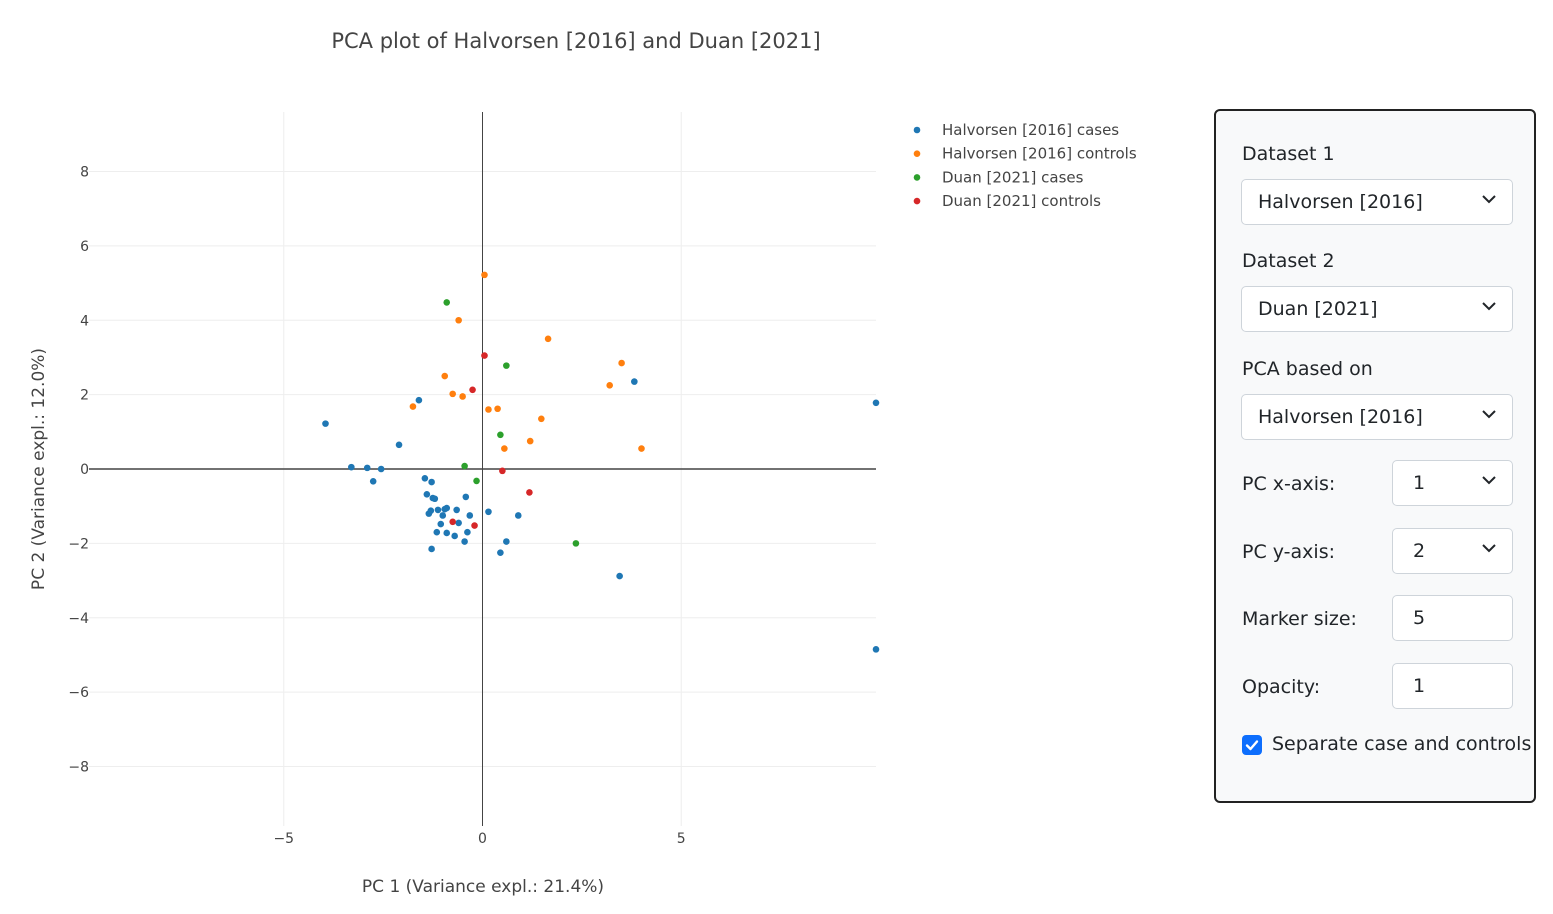 The width and height of the screenshot is (1553, 914). I want to click on legend-label: Halvorsen [2016] controls, so click(1039, 154).